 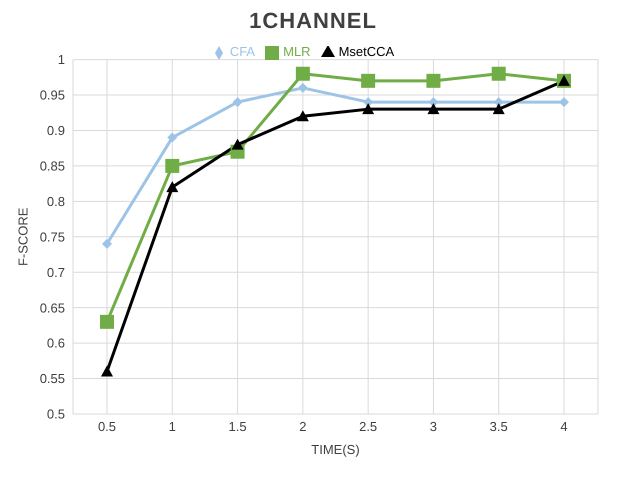 I want to click on legend-label: CFA, so click(x=243, y=51).